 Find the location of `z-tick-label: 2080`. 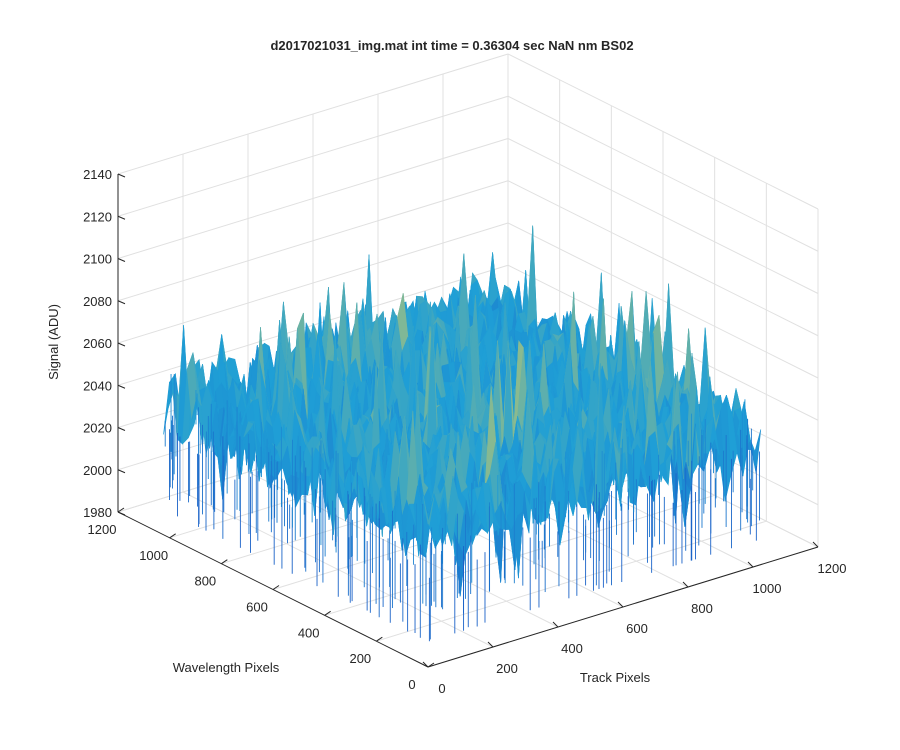

z-tick-label: 2080 is located at coordinates (97, 301).